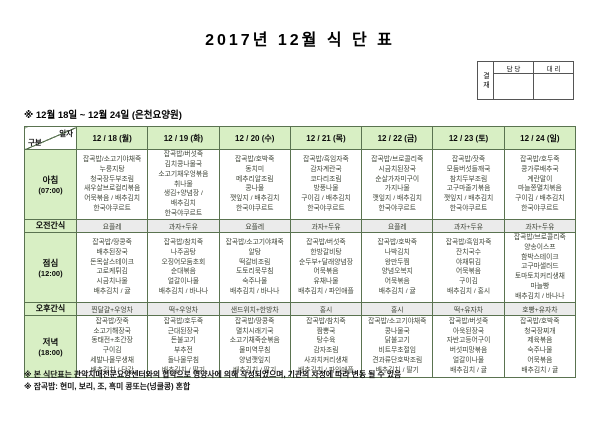 The width and height of the screenshot is (600, 424). I want to click on meal-time-label: (07:00), so click(50, 190).